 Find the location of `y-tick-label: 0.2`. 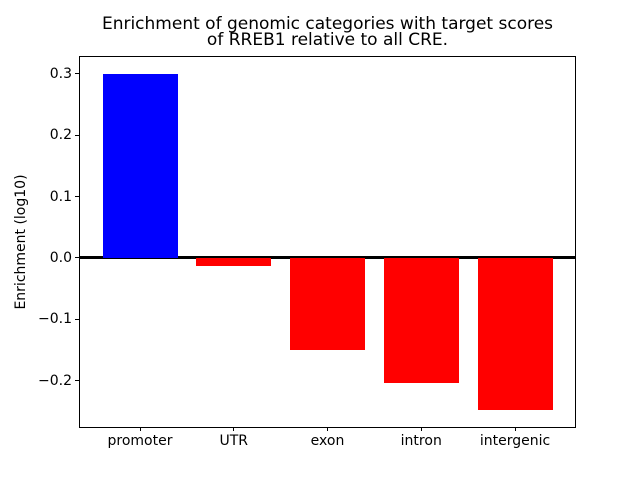

y-tick-label: 0.2 is located at coordinates (60, 135).